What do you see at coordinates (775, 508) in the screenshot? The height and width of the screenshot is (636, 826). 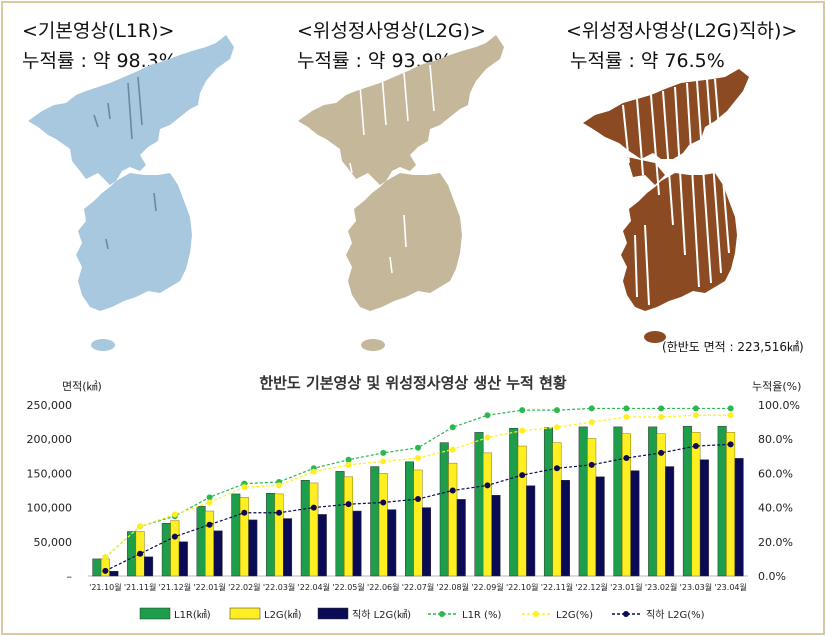 I see `y2-tick-label: 40.0%` at bounding box center [775, 508].